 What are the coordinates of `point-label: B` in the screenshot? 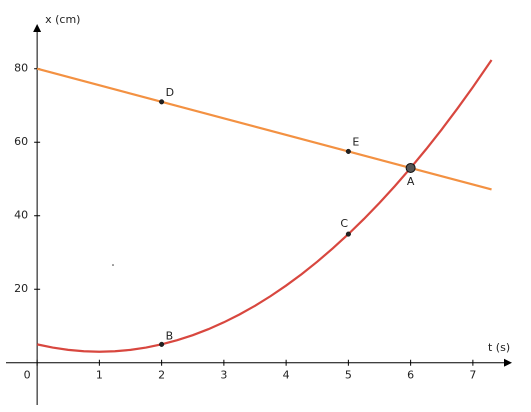 It's located at (170, 335).